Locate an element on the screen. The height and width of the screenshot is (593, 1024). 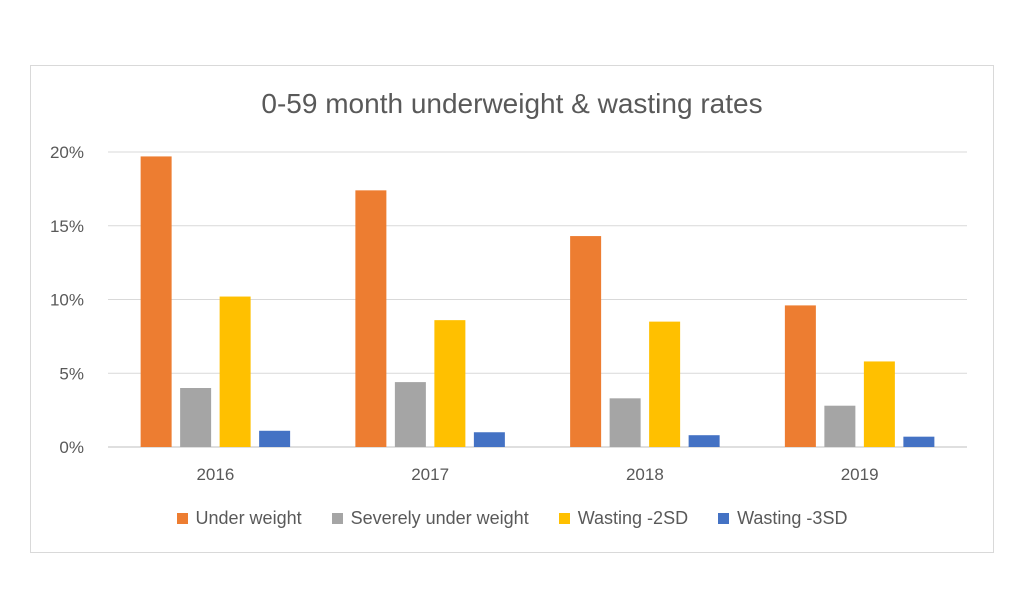
y-tick-label: 0% is located at coordinates (71, 447).